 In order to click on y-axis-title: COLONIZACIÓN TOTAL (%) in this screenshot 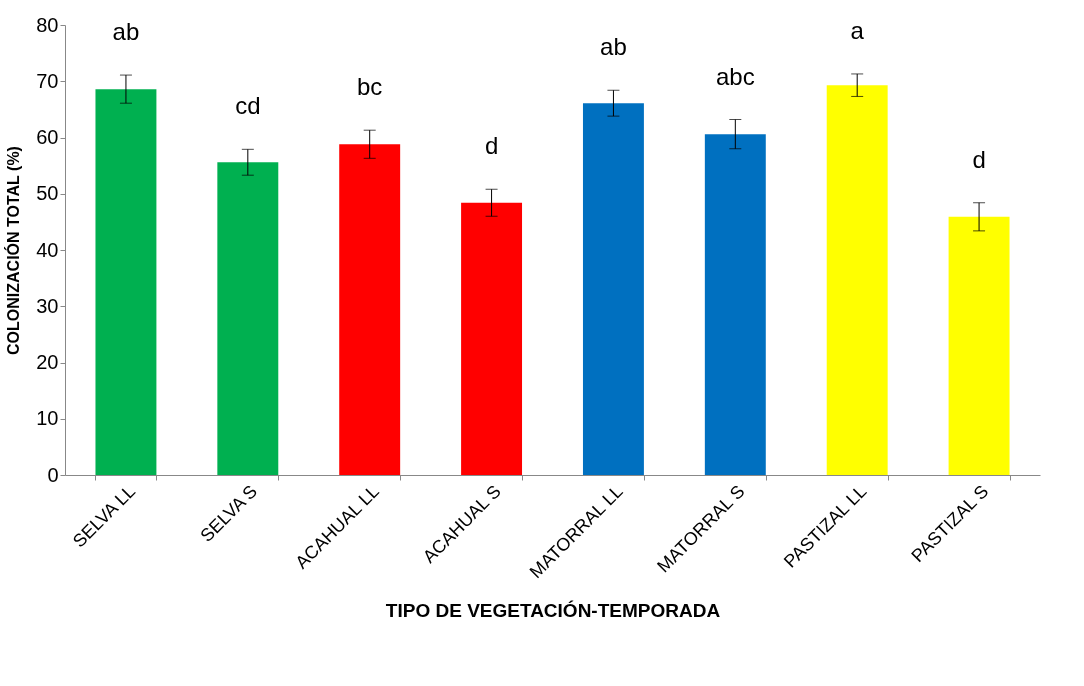, I will do `click(13, 250)`.